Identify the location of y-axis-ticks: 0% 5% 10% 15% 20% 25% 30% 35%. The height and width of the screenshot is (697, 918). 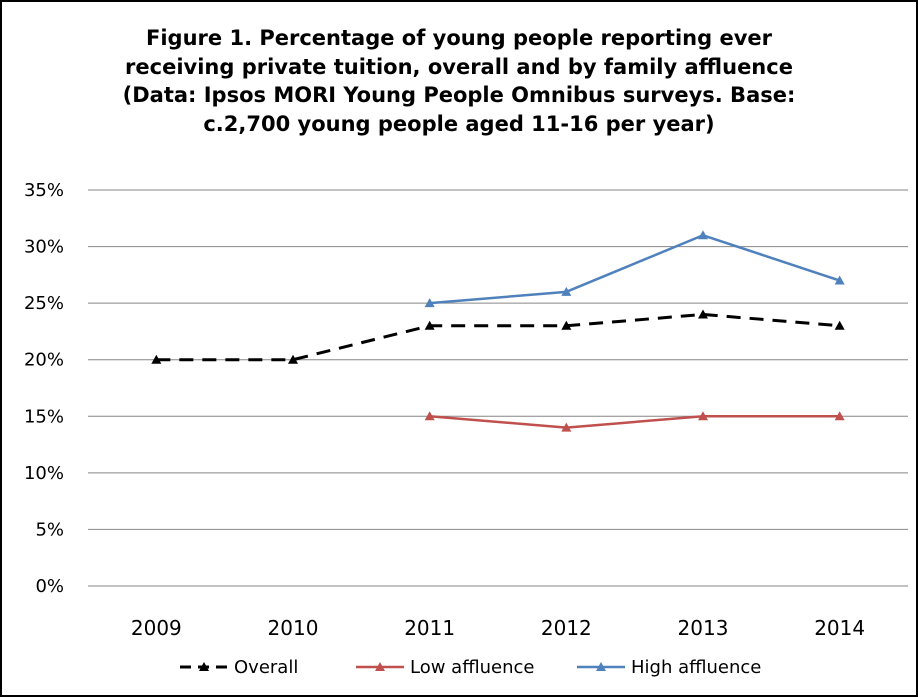
(44, 388).